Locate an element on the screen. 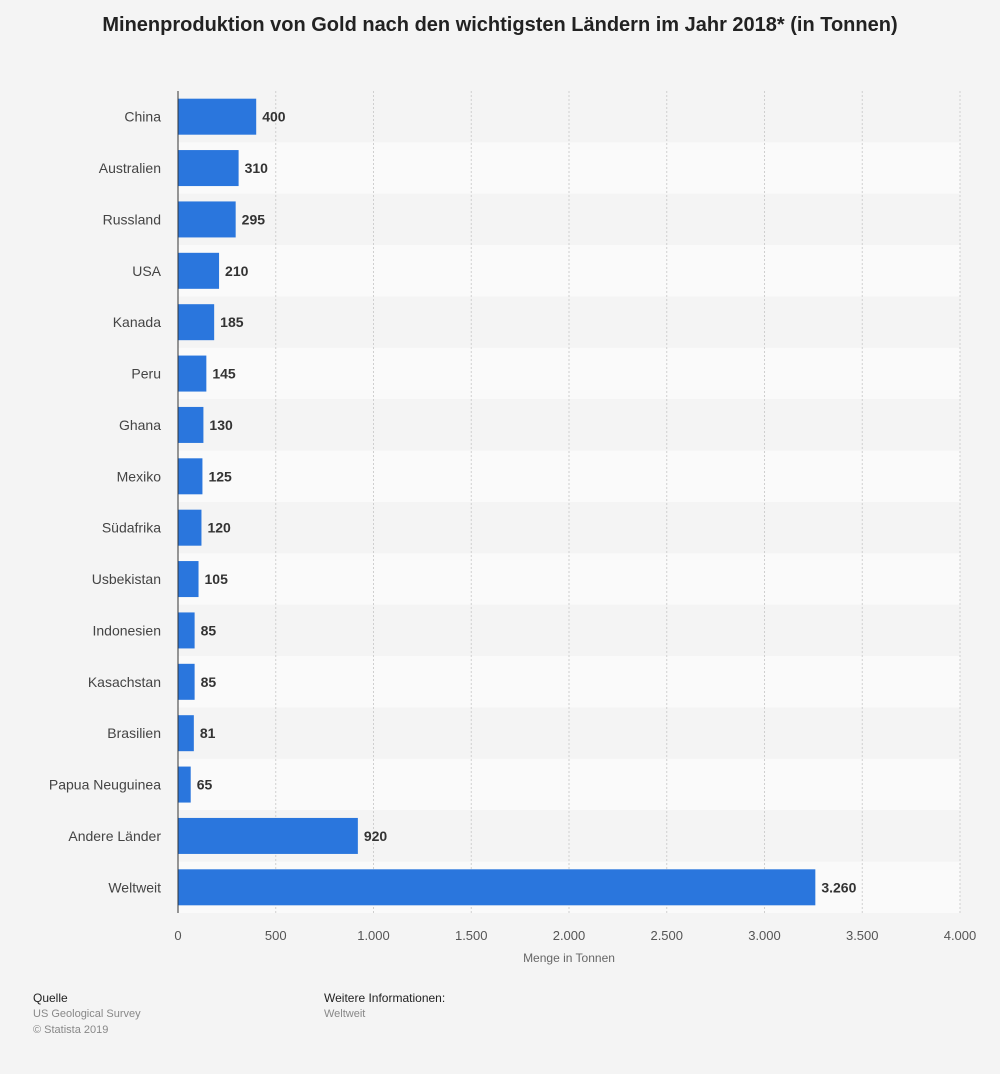 The height and width of the screenshot is (1074, 1000). category-label: Peru is located at coordinates (146, 374).